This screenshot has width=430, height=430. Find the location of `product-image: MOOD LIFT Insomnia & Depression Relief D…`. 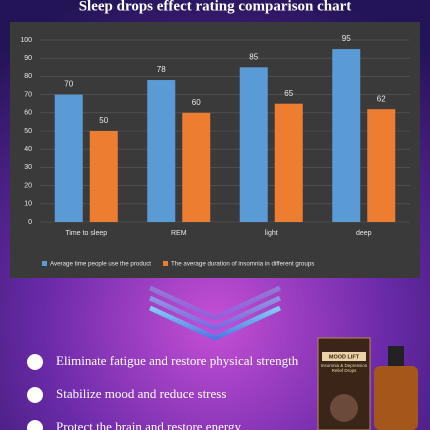

product-image: MOOD LIFT Insomnia & Depression Relief D… is located at coordinates (367, 383).